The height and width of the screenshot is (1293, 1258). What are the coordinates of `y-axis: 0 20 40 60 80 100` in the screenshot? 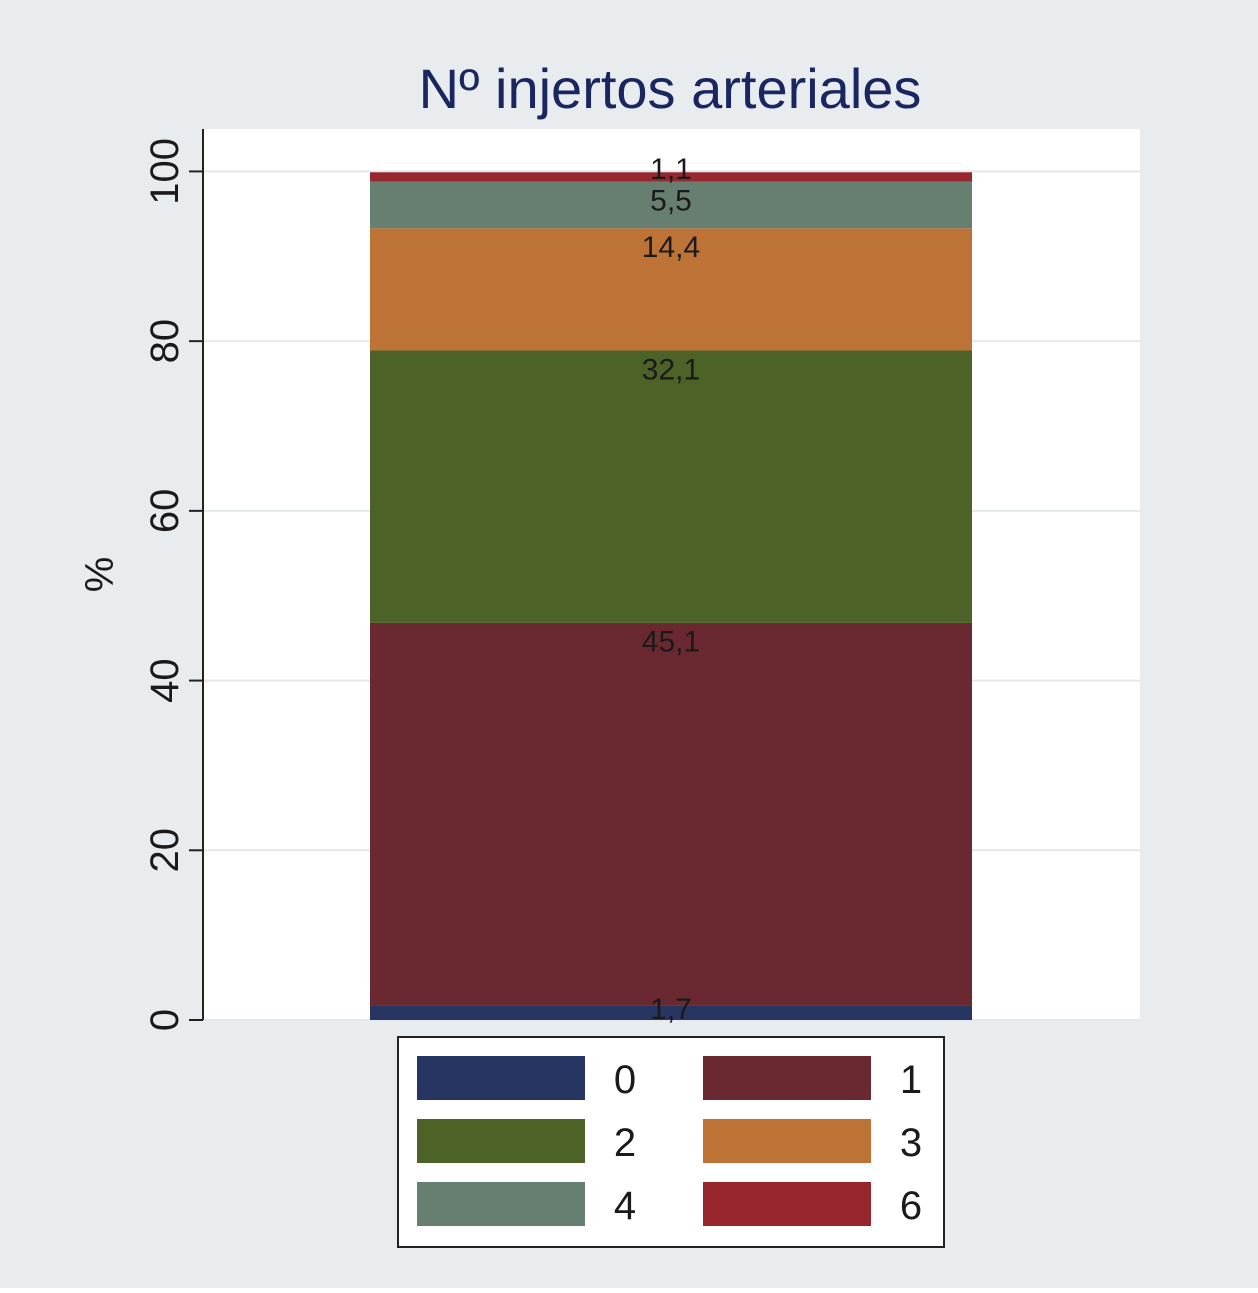 It's located at (173, 580).